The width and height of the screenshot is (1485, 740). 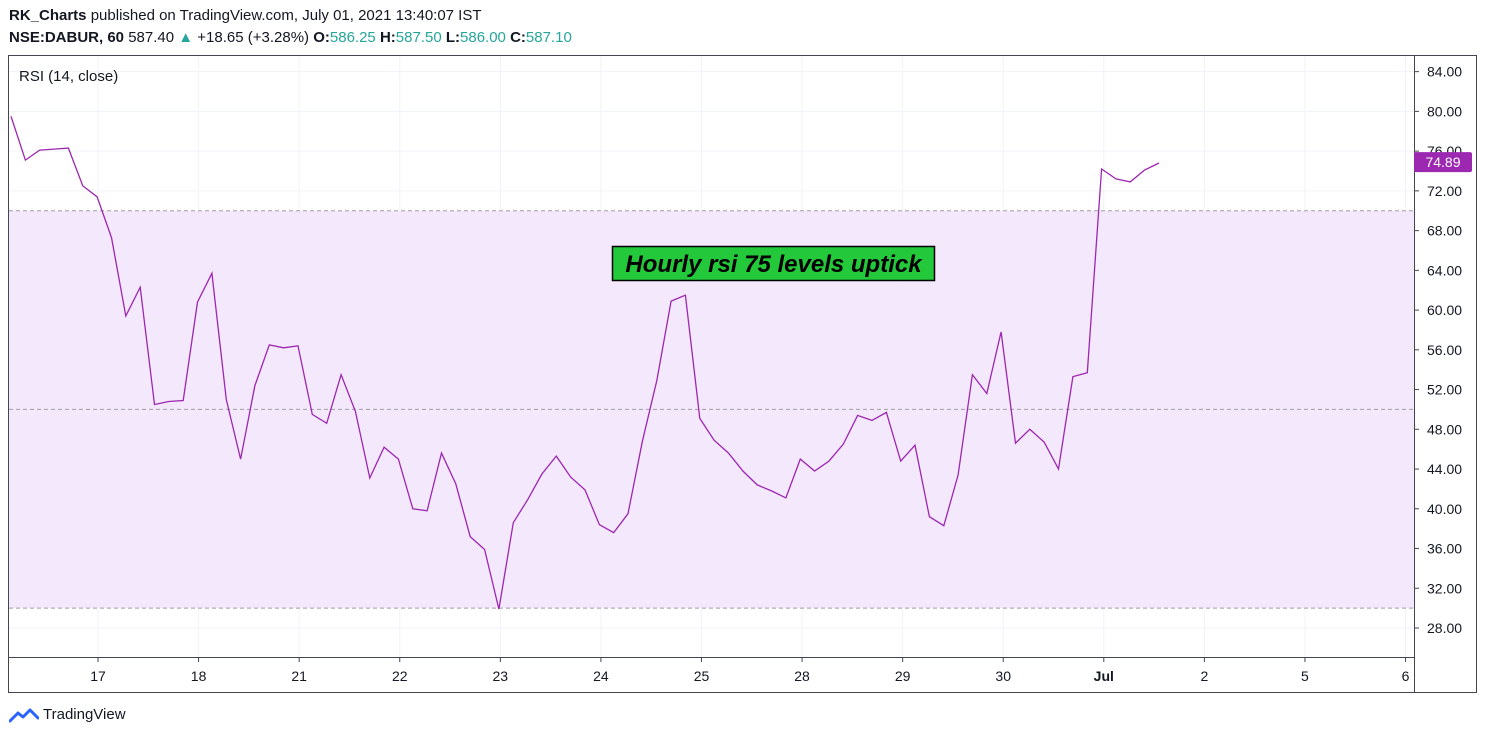 I want to click on y-tick-label: 48.00, so click(x=1444, y=429).